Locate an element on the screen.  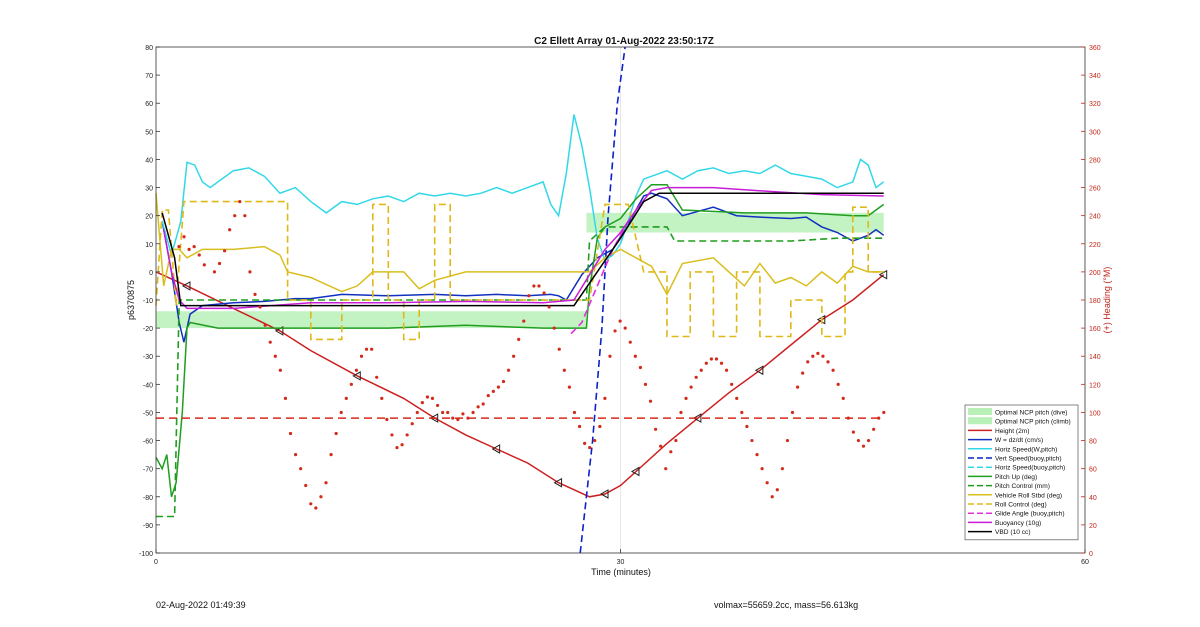
x-tick-label: 60 is located at coordinates (1085, 562).